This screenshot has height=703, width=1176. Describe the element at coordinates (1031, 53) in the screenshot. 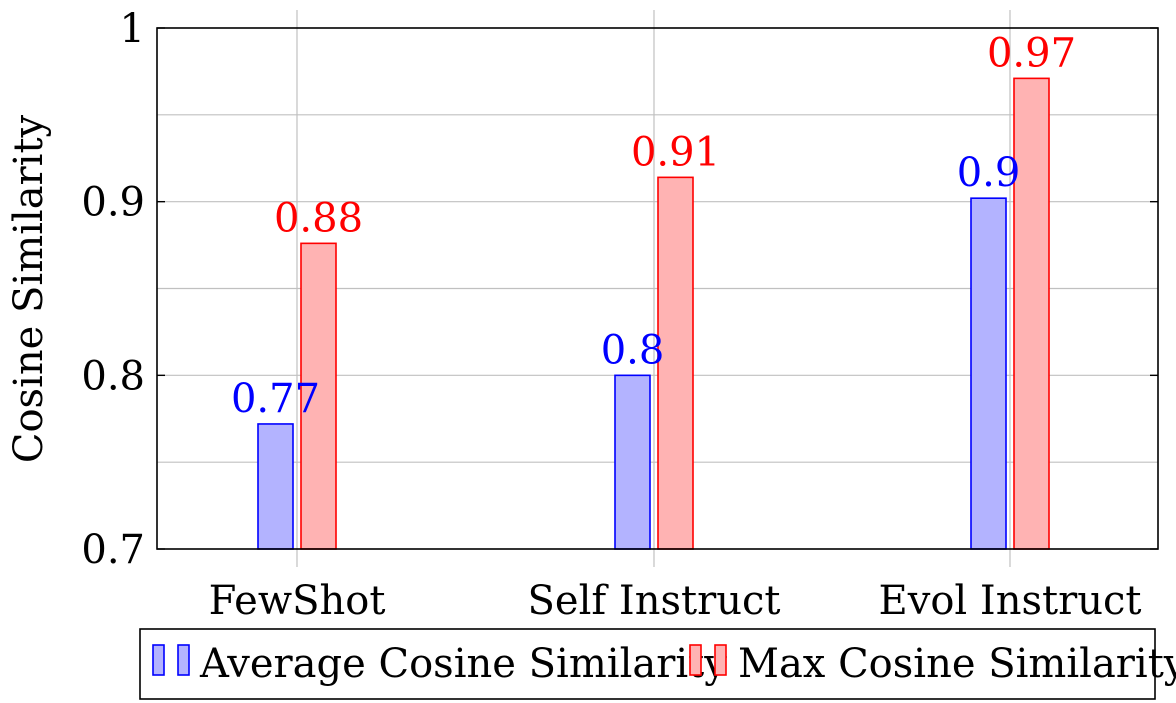

I see `value-label: 0.97` at that location.